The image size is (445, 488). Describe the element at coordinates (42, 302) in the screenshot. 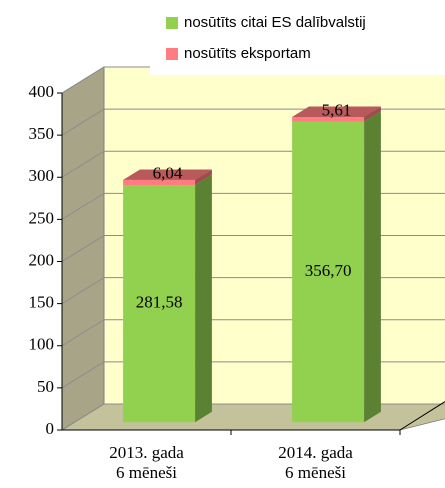

I see `y-tick-label: 150` at that location.